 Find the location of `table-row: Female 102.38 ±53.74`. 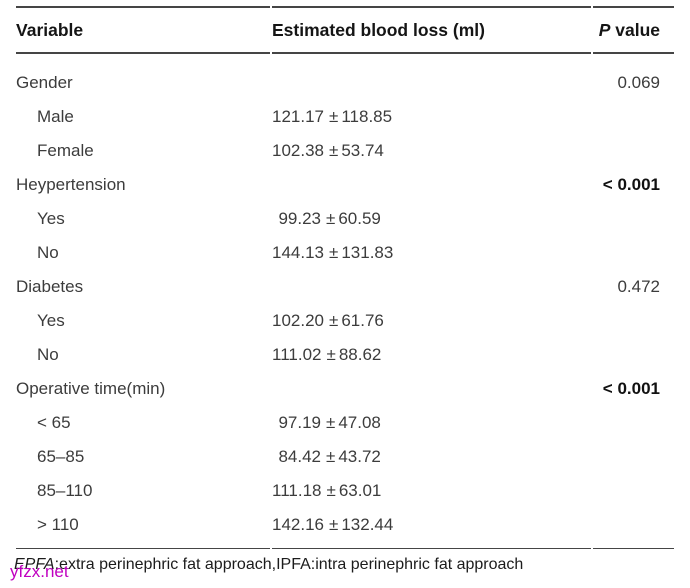

table-row: Female 102.38 ±53.74 is located at coordinates (345, 151).